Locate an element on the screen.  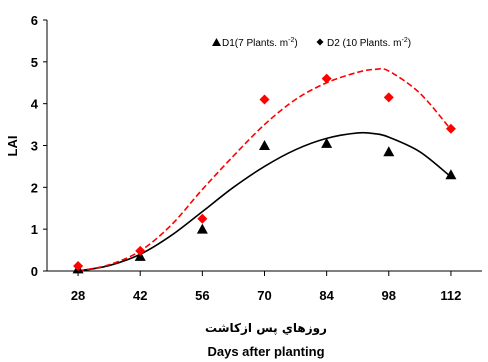
x-ticks: 28 42 56 70 84 98 112 is located at coordinates (266, 287).